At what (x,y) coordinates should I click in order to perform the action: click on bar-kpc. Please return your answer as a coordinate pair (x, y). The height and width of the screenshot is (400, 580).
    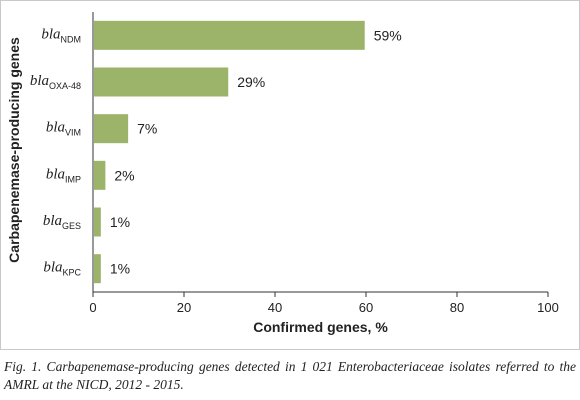
    Looking at the image, I should click on (97, 269).